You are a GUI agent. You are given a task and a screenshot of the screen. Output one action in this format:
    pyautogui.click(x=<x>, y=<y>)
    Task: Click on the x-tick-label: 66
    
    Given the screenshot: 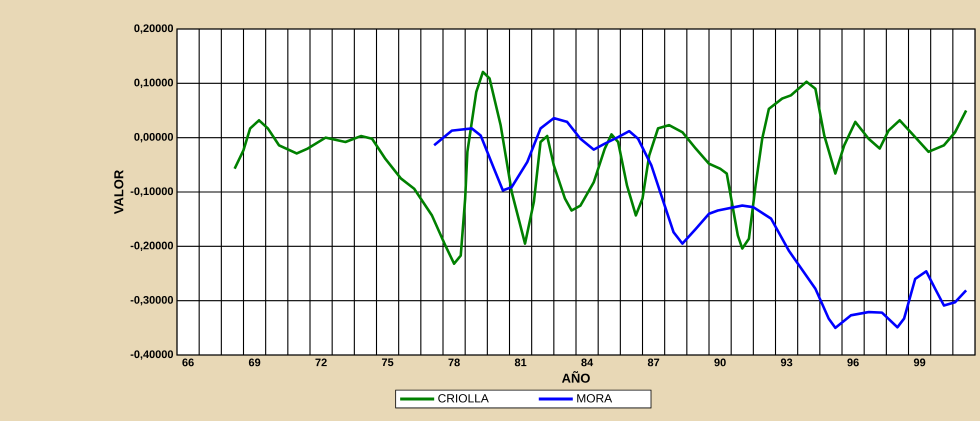 What is the action you would take?
    pyautogui.click(x=188, y=362)
    